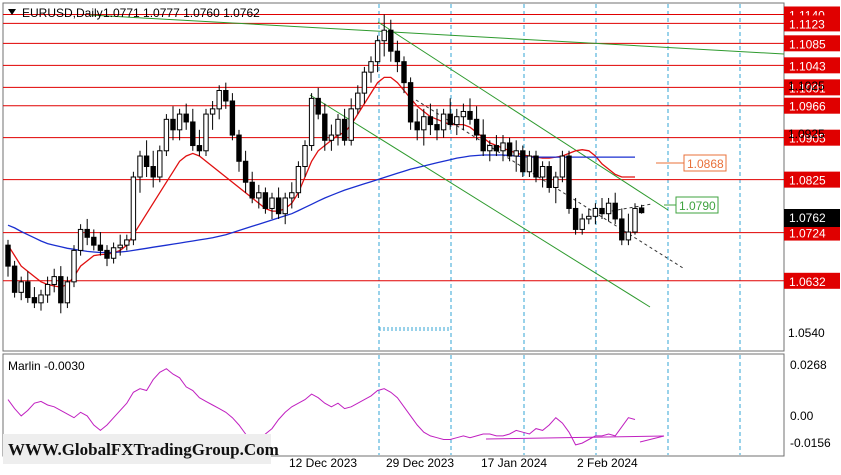 The width and height of the screenshot is (841, 475). Describe the element at coordinates (420, 463) in the screenshot. I see `date-tick-label: 29 Dec 2023` at that location.